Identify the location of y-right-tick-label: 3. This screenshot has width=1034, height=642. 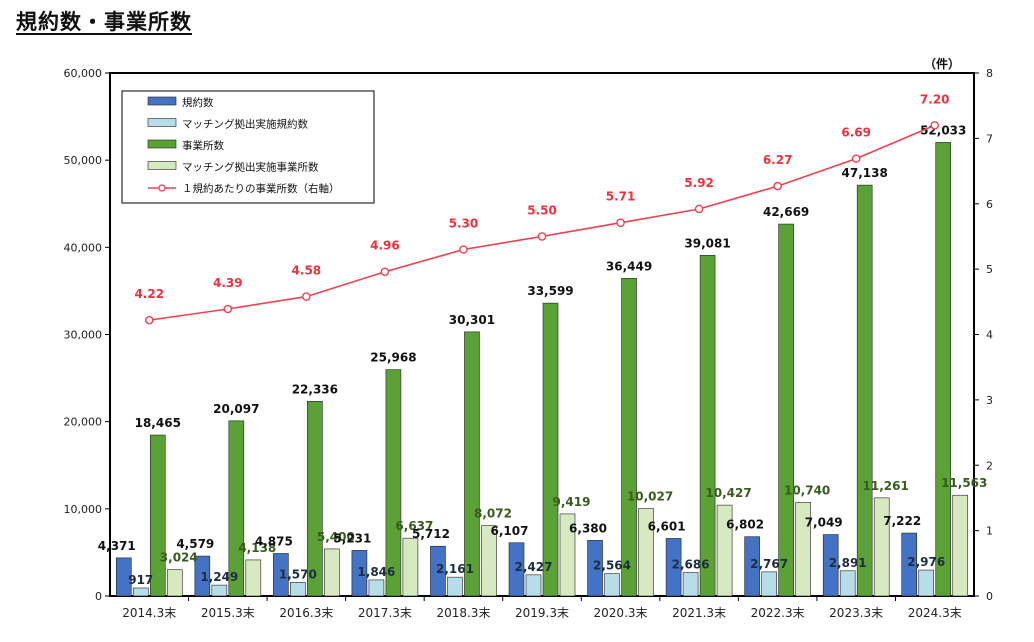
(989, 400).